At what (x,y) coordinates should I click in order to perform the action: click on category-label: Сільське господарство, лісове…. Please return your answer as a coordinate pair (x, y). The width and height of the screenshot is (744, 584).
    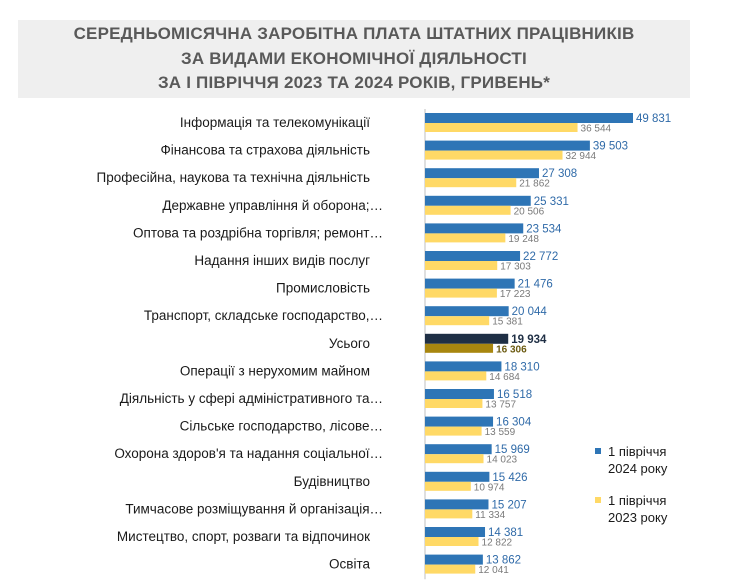
    Looking at the image, I should click on (281, 426).